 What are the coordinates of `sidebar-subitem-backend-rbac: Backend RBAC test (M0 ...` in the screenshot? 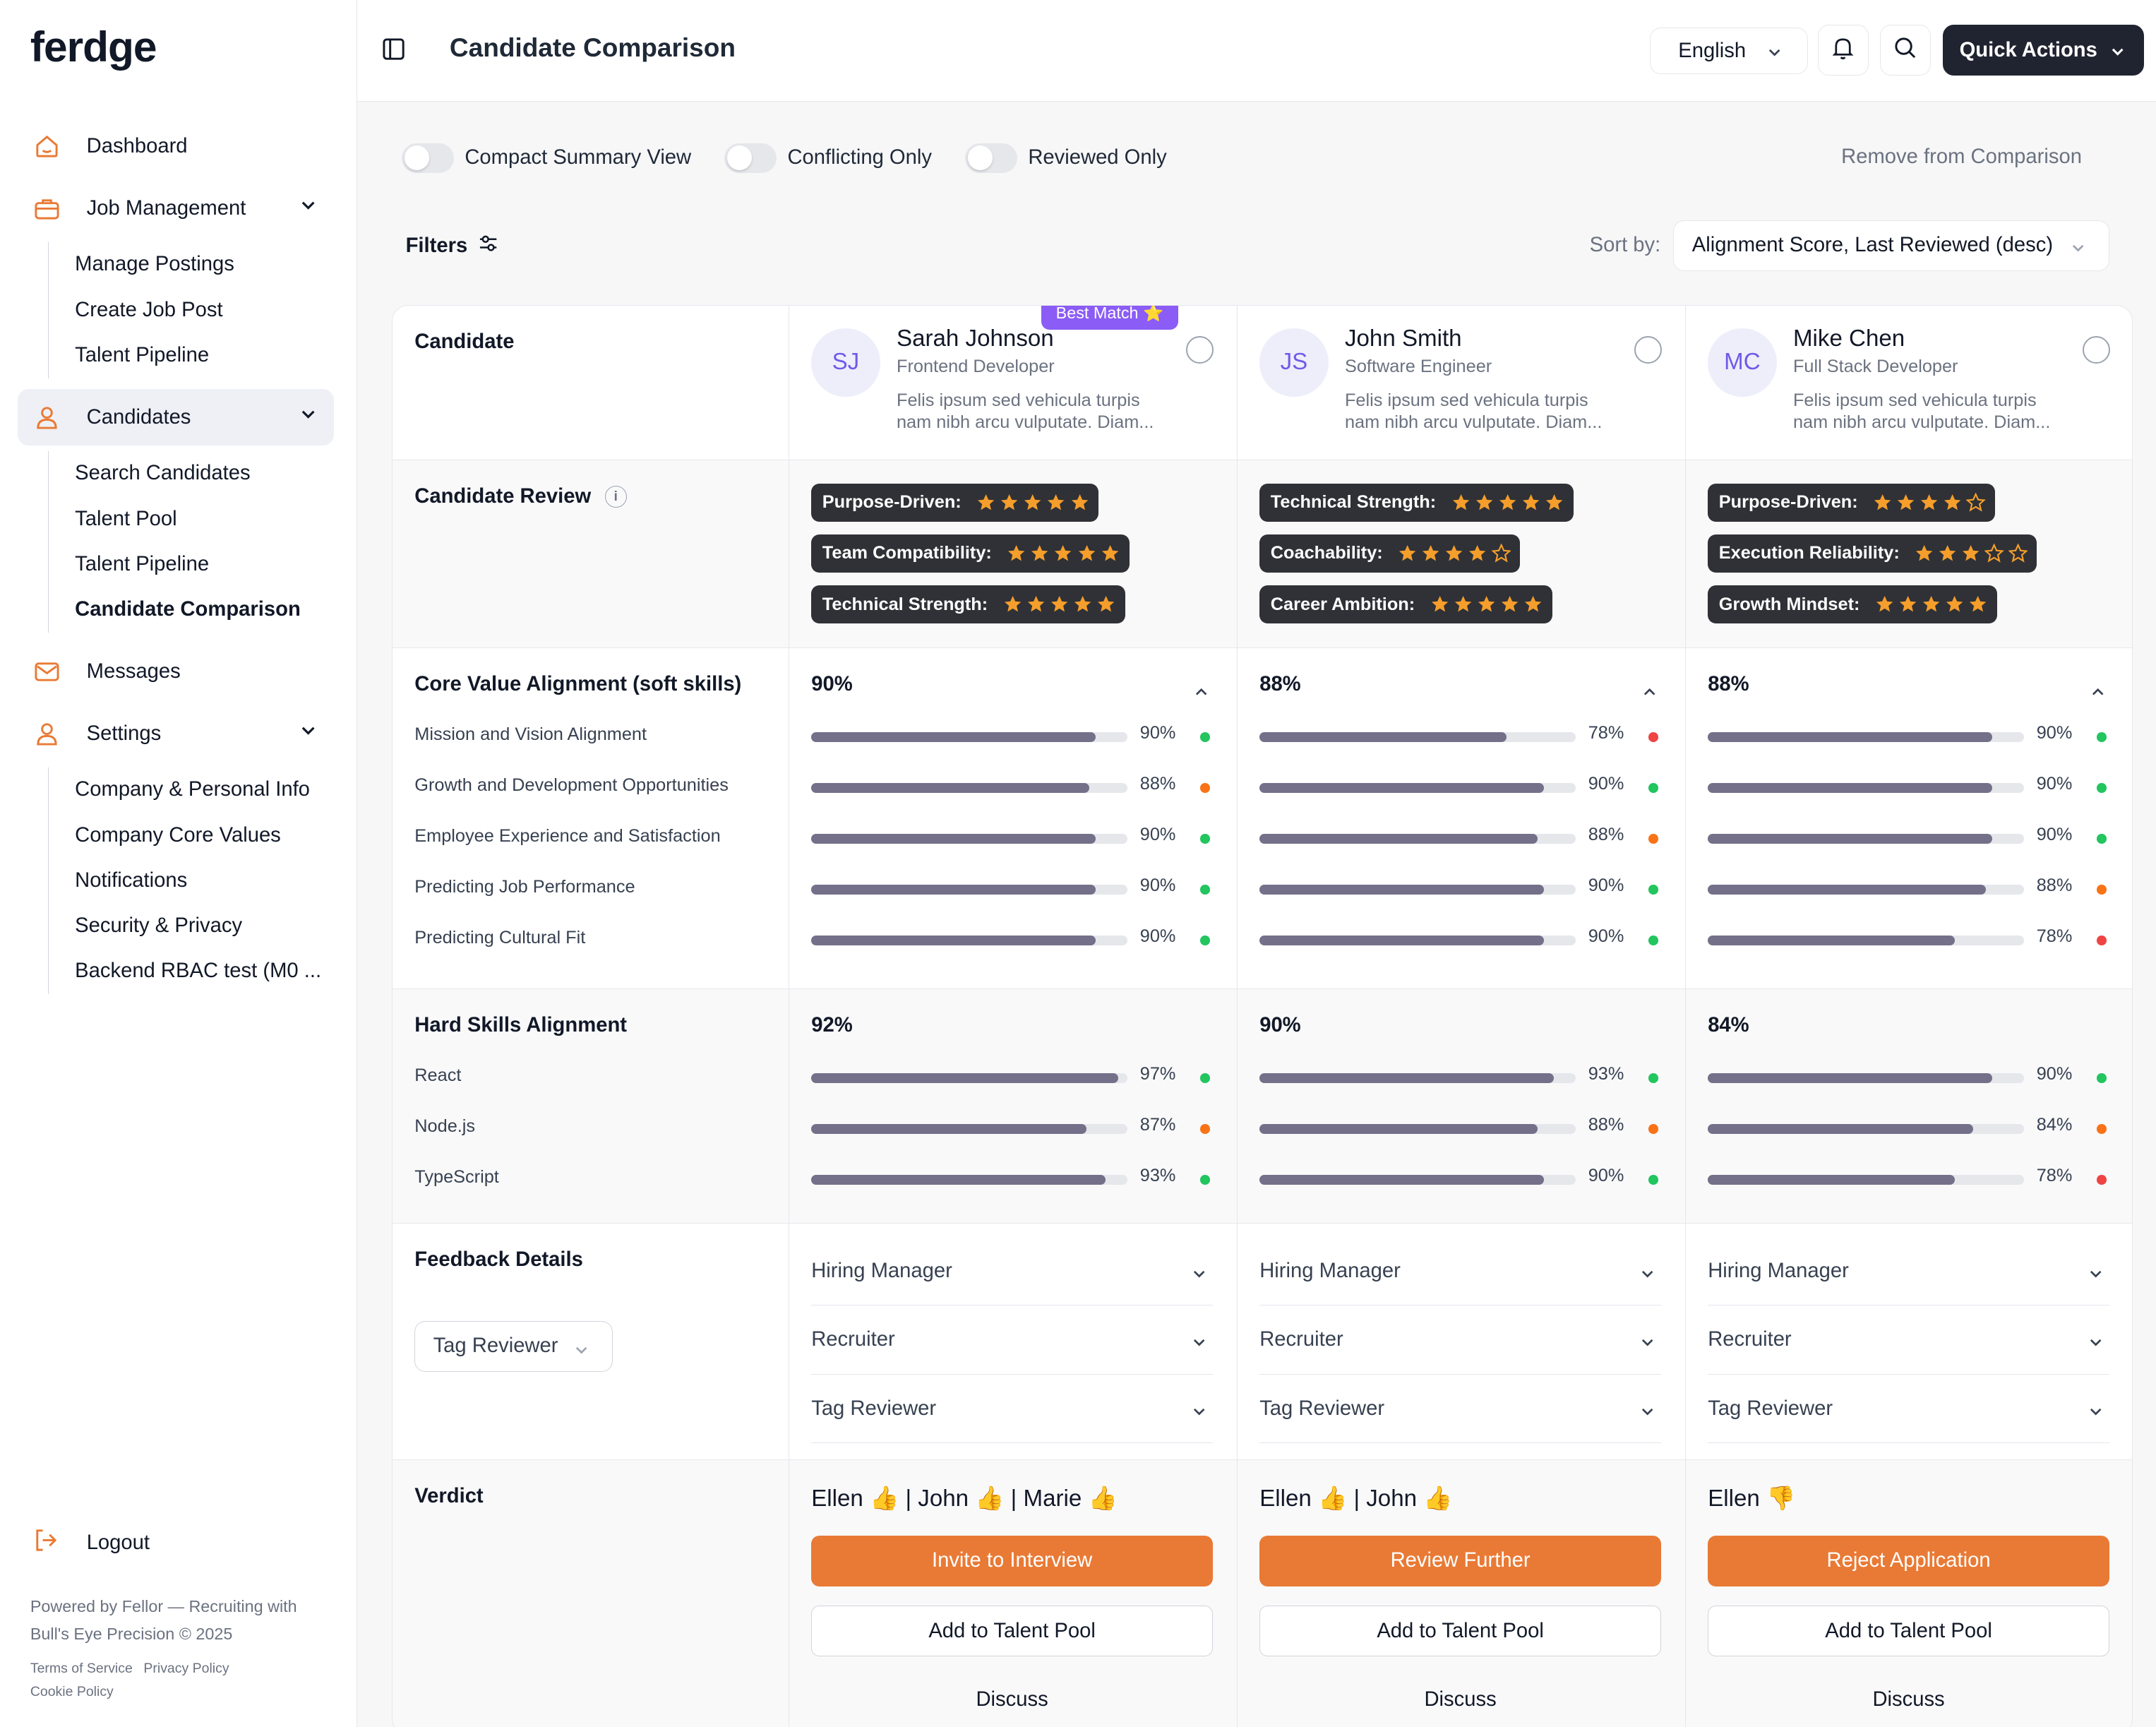 It's located at (199, 971).